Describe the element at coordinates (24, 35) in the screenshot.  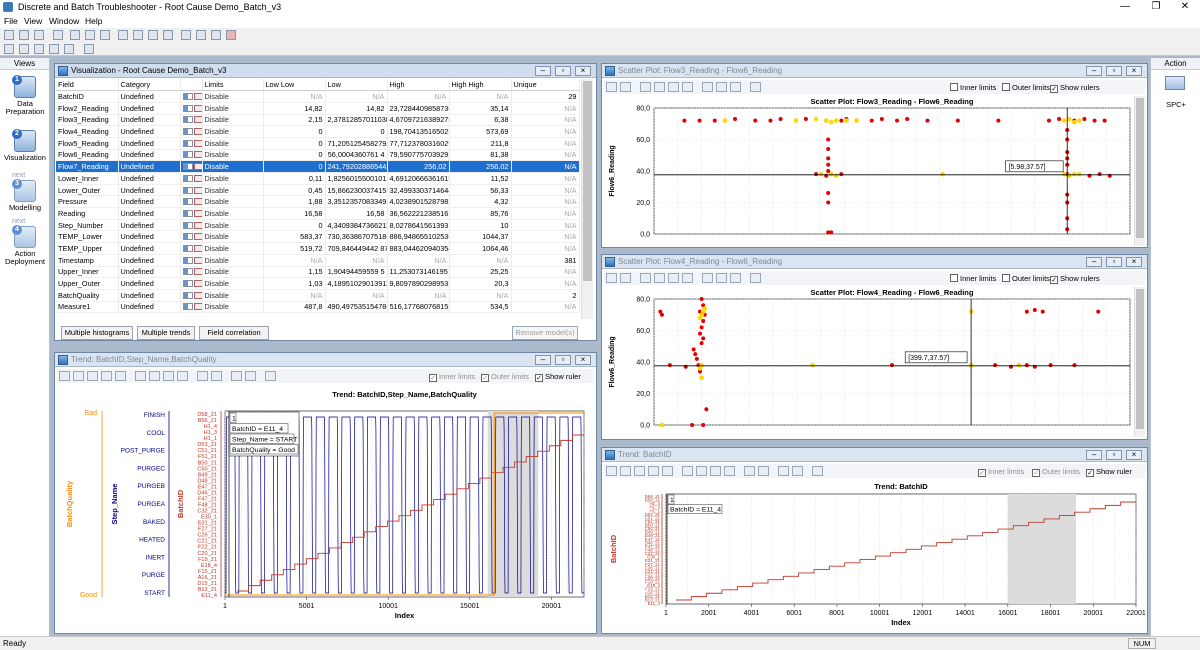
I see `open-icon` at that location.